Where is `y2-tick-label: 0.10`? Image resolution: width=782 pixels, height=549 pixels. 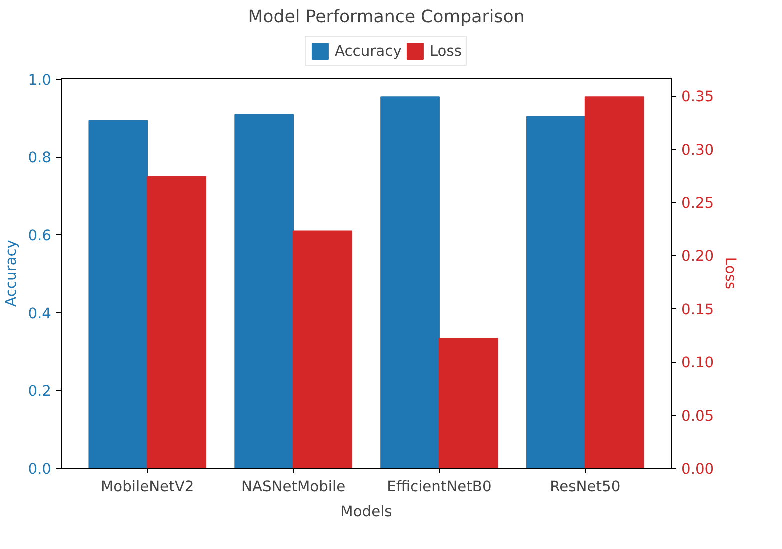
y2-tick-label: 0.10 is located at coordinates (698, 363).